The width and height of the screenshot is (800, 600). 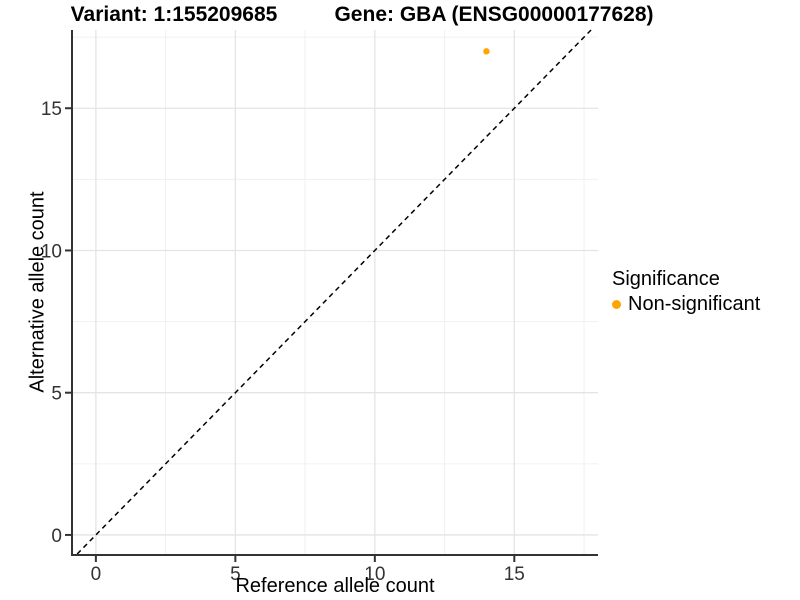 What do you see at coordinates (174, 14) in the screenshot?
I see `variant-title: Variant: 1:155209685` at bounding box center [174, 14].